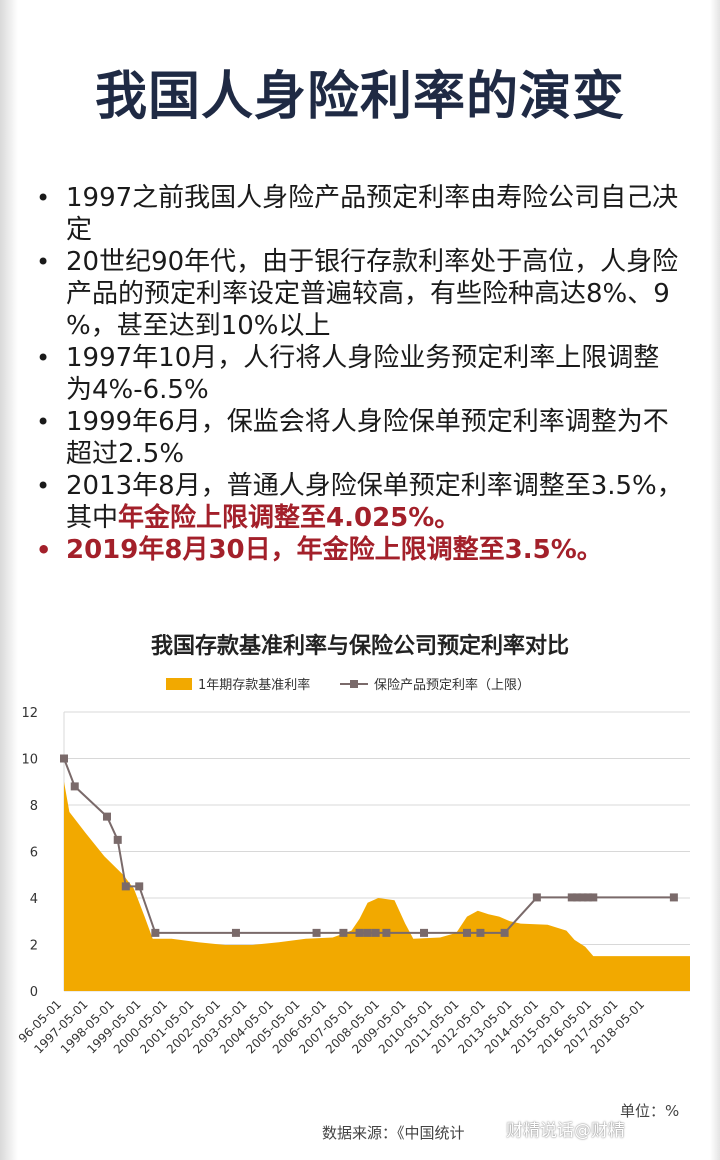  Describe the element at coordinates (452, 685) in the screenshot. I see `legend-label-insurance: 保险产品预定利率（上限）` at that location.